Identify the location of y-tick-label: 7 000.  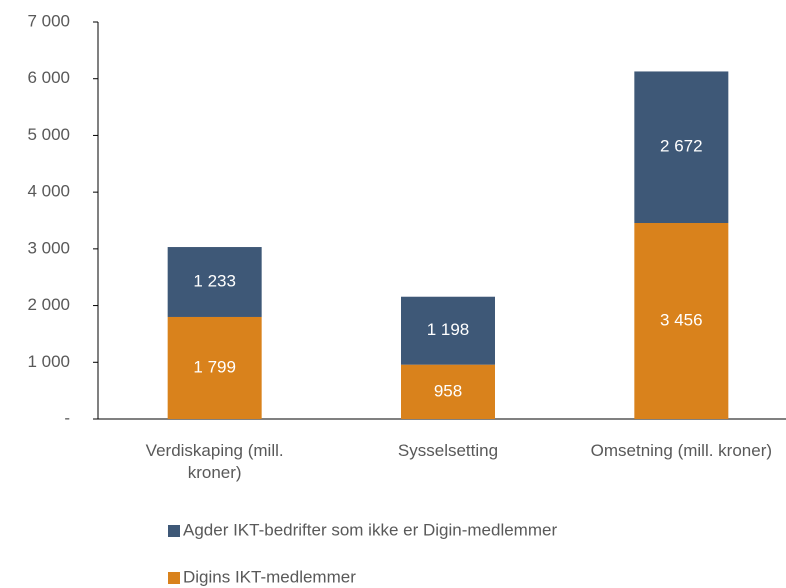
(48, 20).